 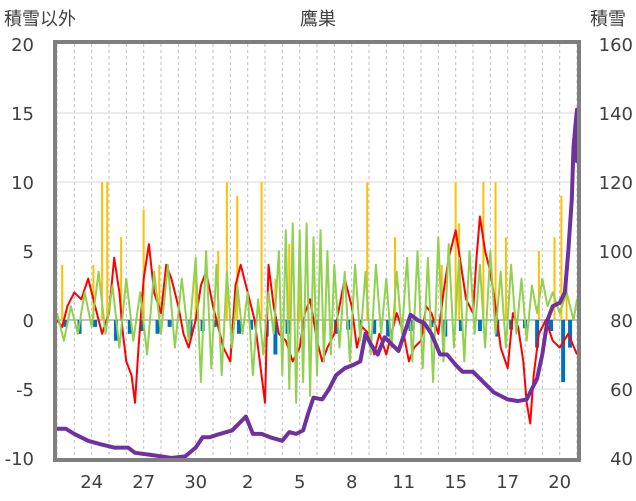 I want to click on x-tick-label: 30, so click(x=195, y=482).